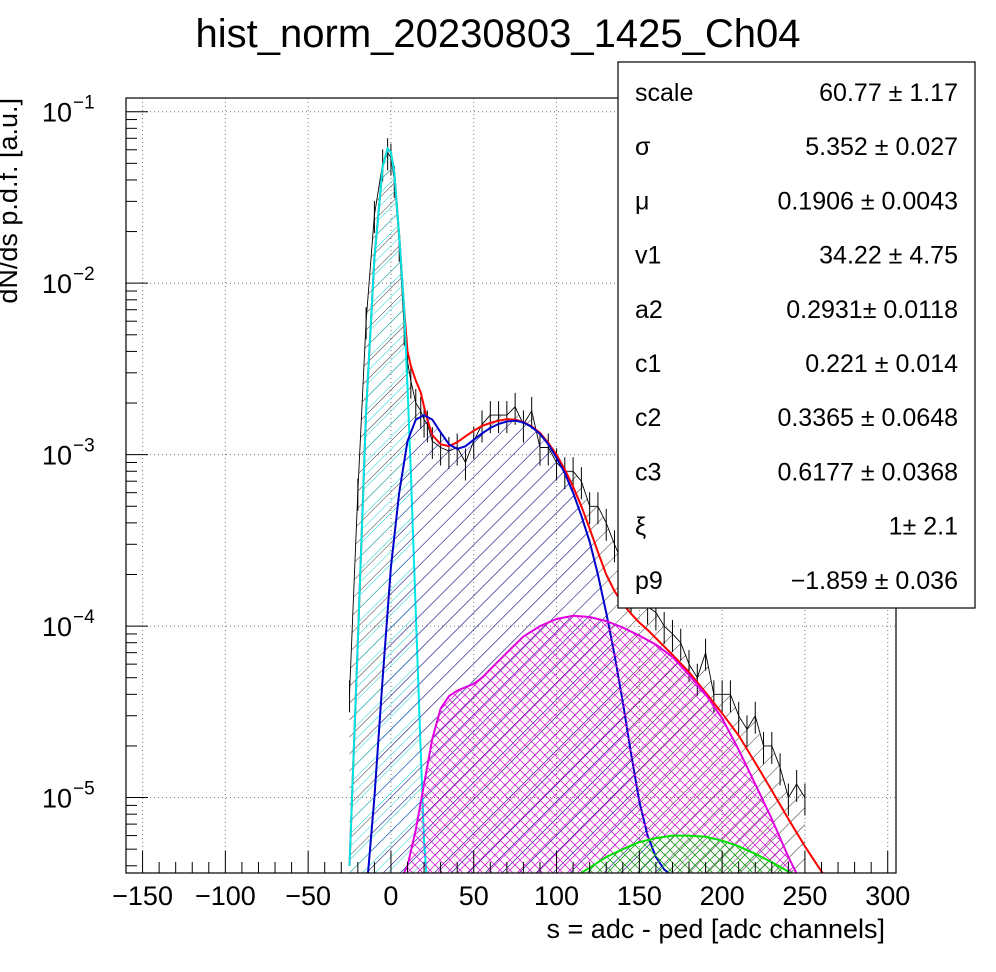 This screenshot has width=996, height=972. I want to click on stats-param-value: 0.6177 ± 0.0368, so click(867, 472).